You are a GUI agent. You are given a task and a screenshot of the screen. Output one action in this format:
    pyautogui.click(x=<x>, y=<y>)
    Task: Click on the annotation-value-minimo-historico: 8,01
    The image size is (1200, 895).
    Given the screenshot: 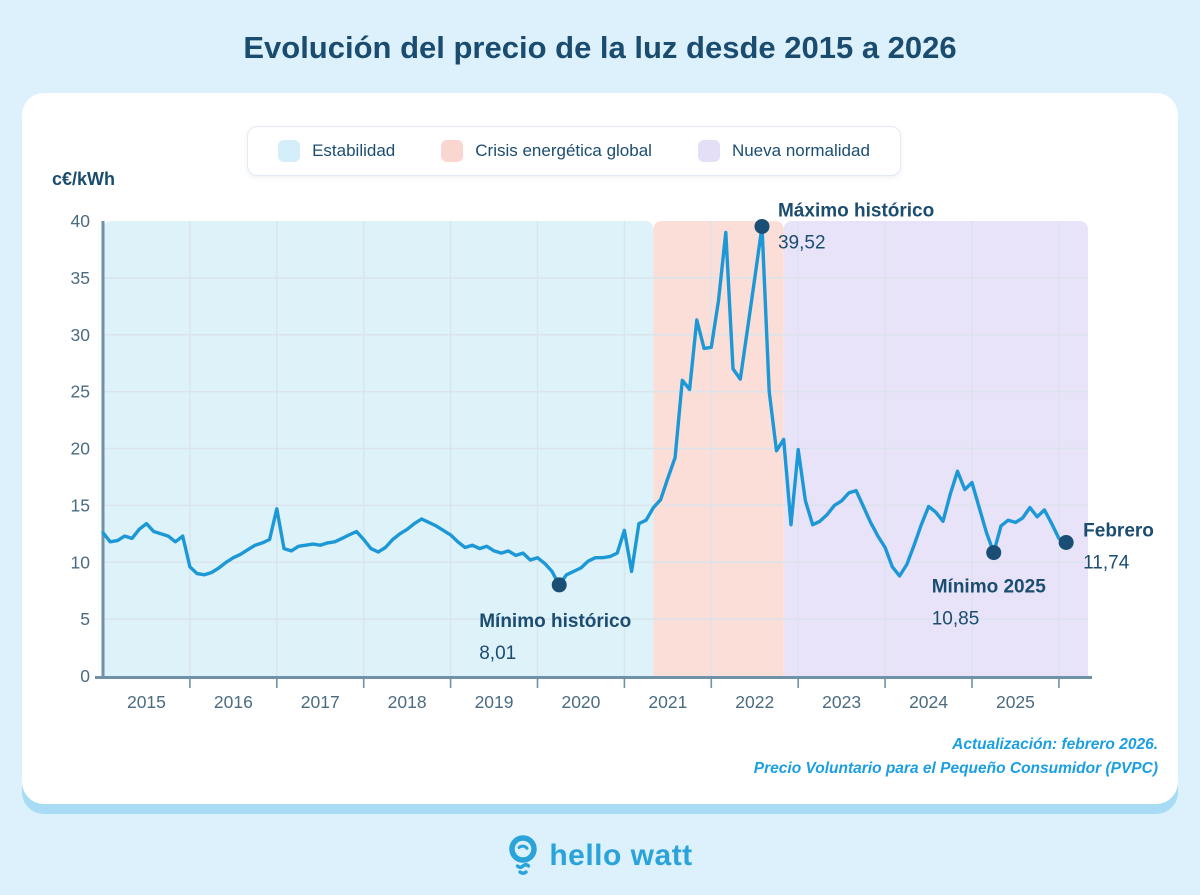 What is the action you would take?
    pyautogui.click(x=497, y=653)
    